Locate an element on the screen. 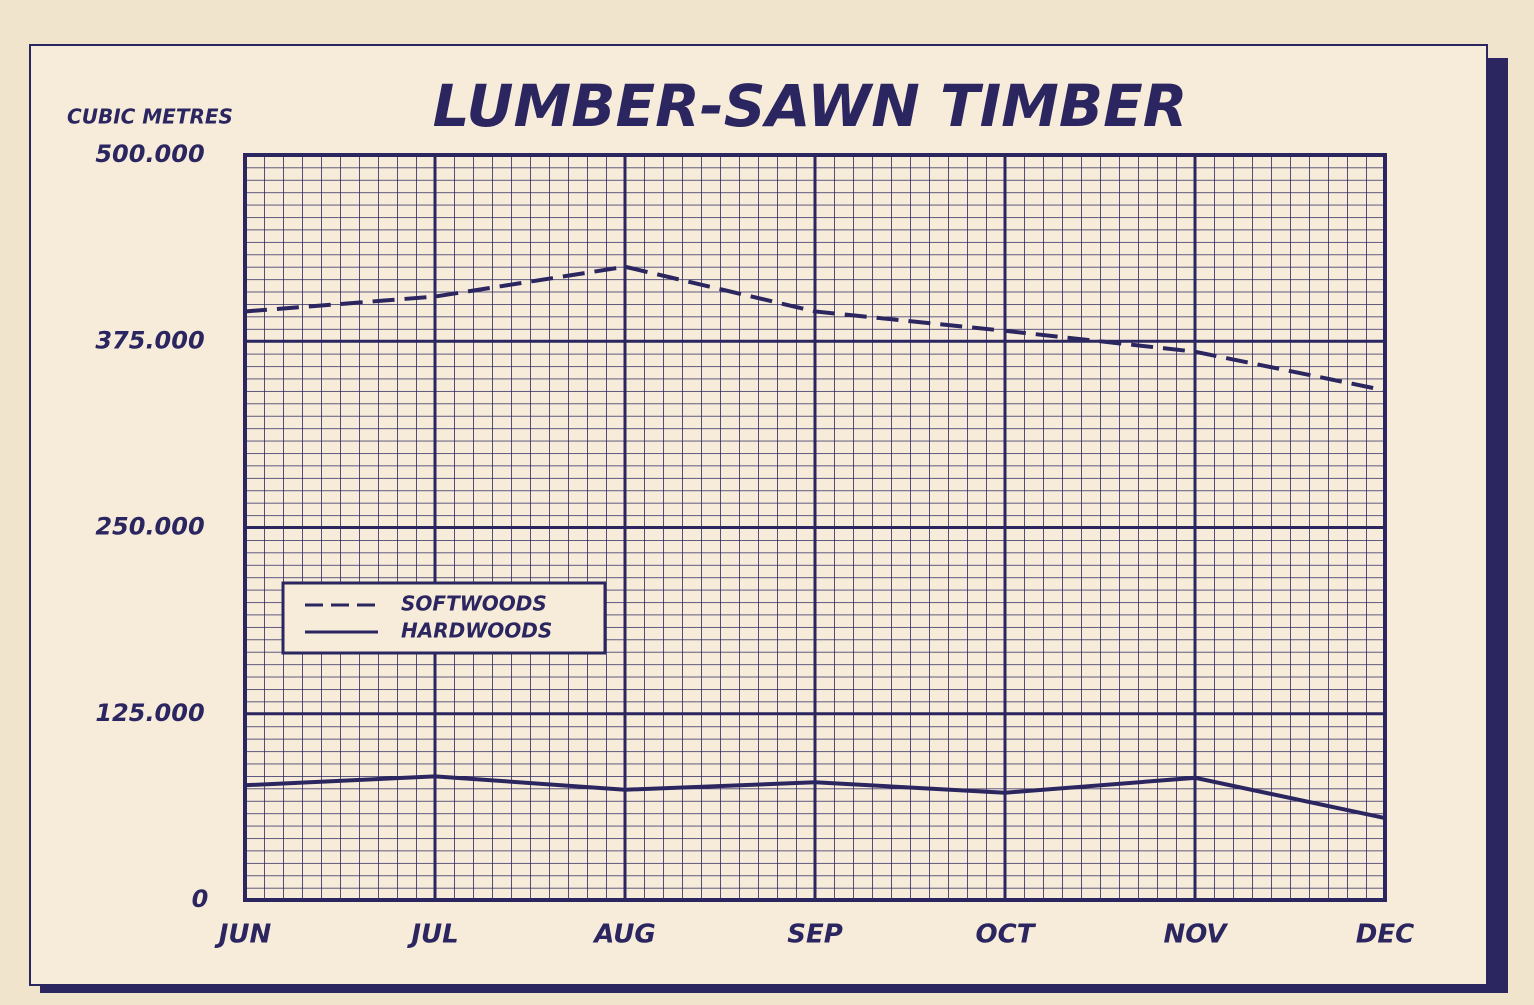 The image size is (1534, 1005). y-tick-label: 0 is located at coordinates (200, 899).